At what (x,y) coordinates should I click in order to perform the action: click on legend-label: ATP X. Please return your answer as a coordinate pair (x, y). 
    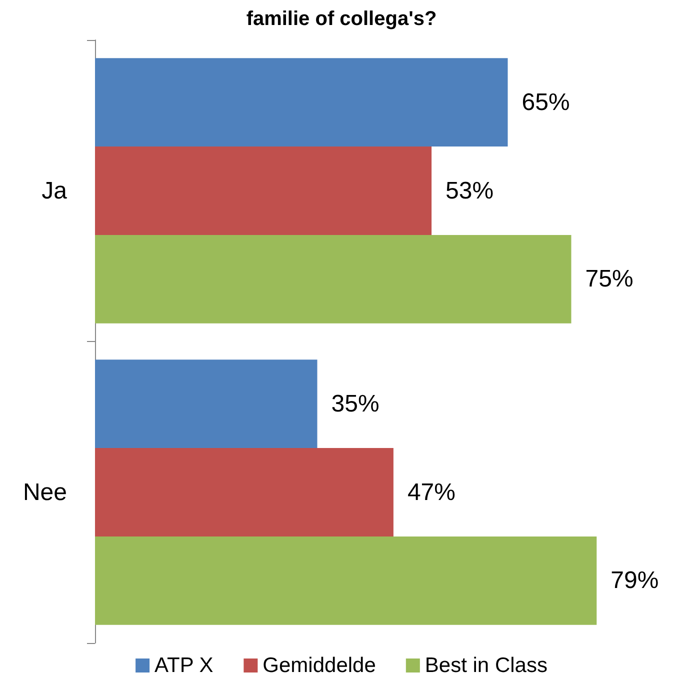
    Looking at the image, I should click on (184, 665).